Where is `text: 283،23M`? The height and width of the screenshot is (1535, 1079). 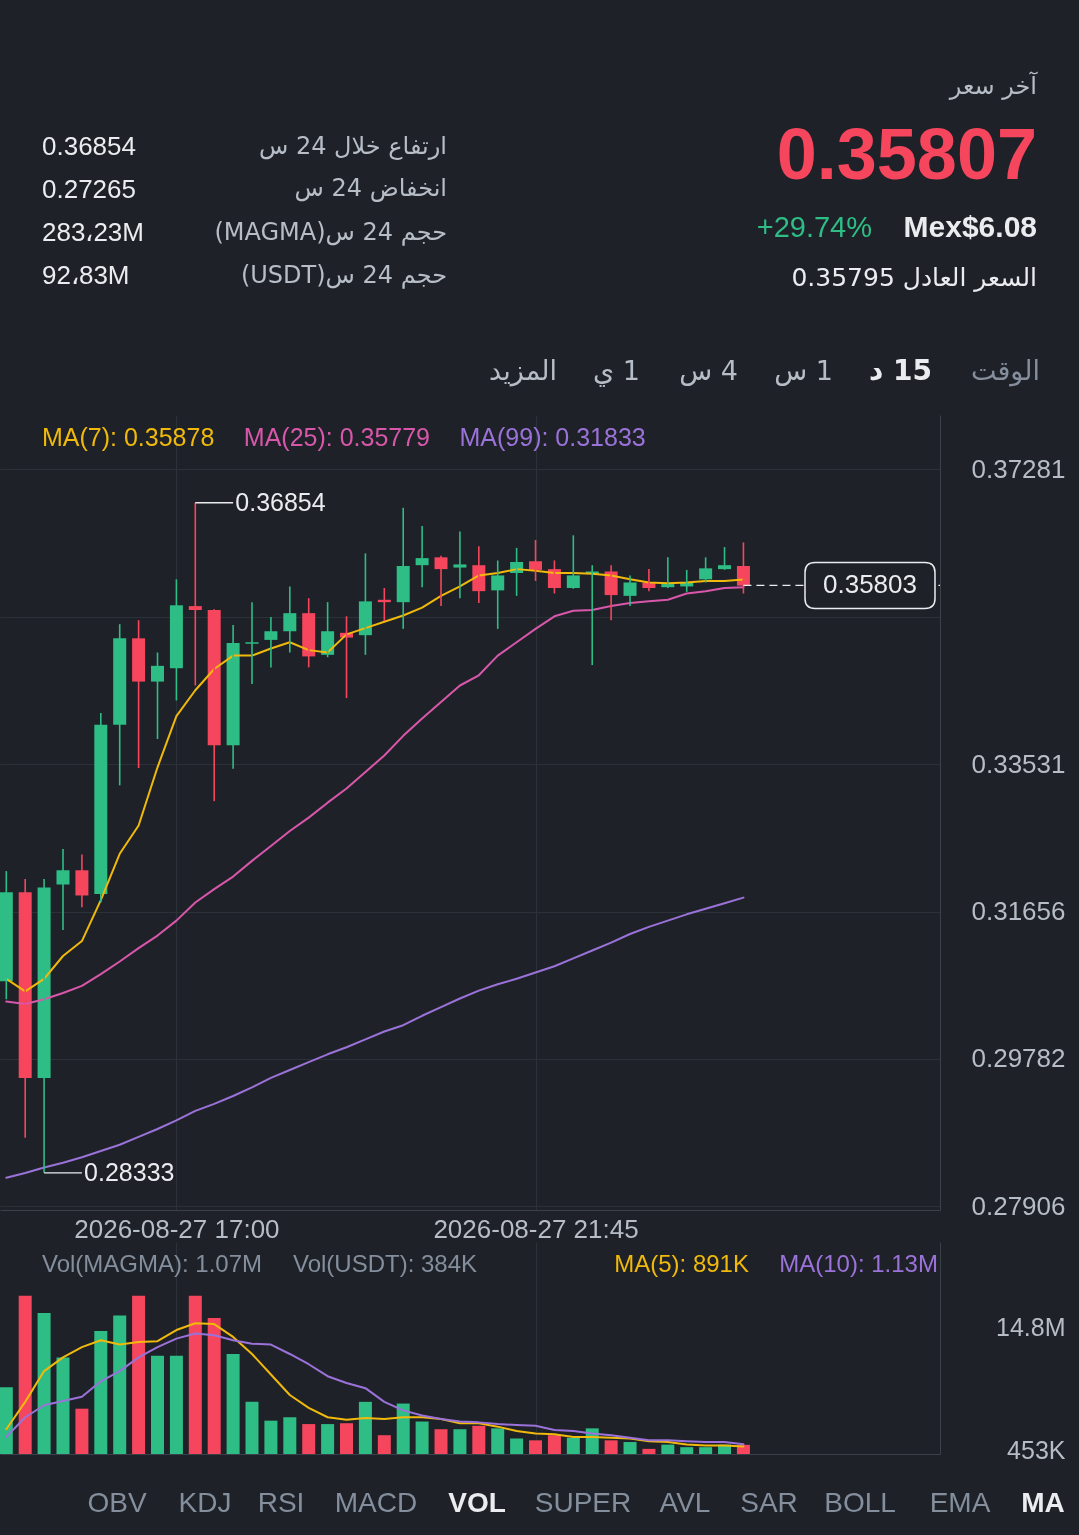 text: 283،23M is located at coordinates (93, 232).